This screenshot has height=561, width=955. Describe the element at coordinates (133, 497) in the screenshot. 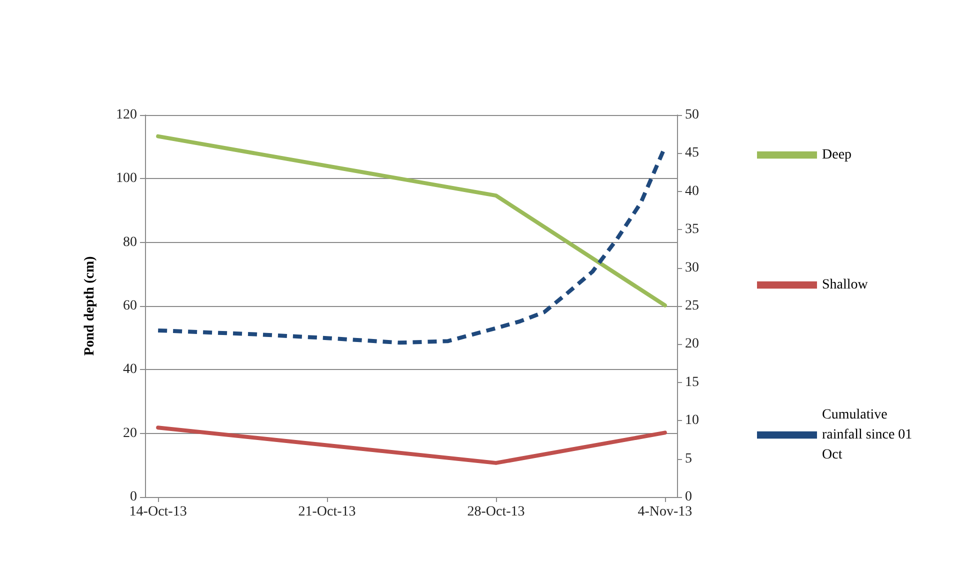

I see `y-tick-label: 0` at that location.